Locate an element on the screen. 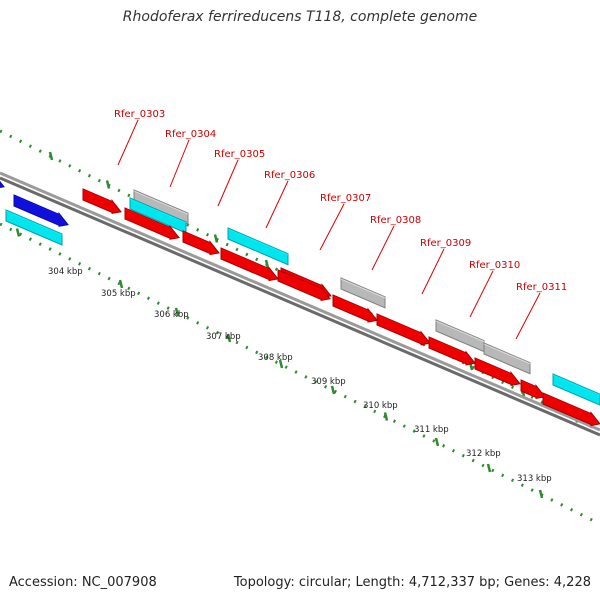 The width and height of the screenshot is (600, 600). gene-label-2: Rfer_0305 is located at coordinates (239, 154).